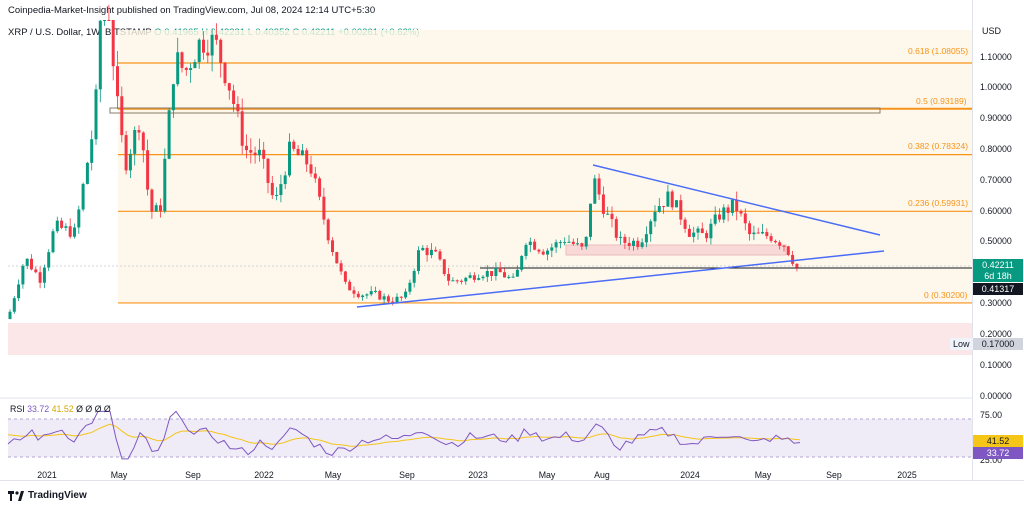 Image resolution: width=1024 pixels, height=509 pixels. I want to click on low-label: Low, so click(961, 344).